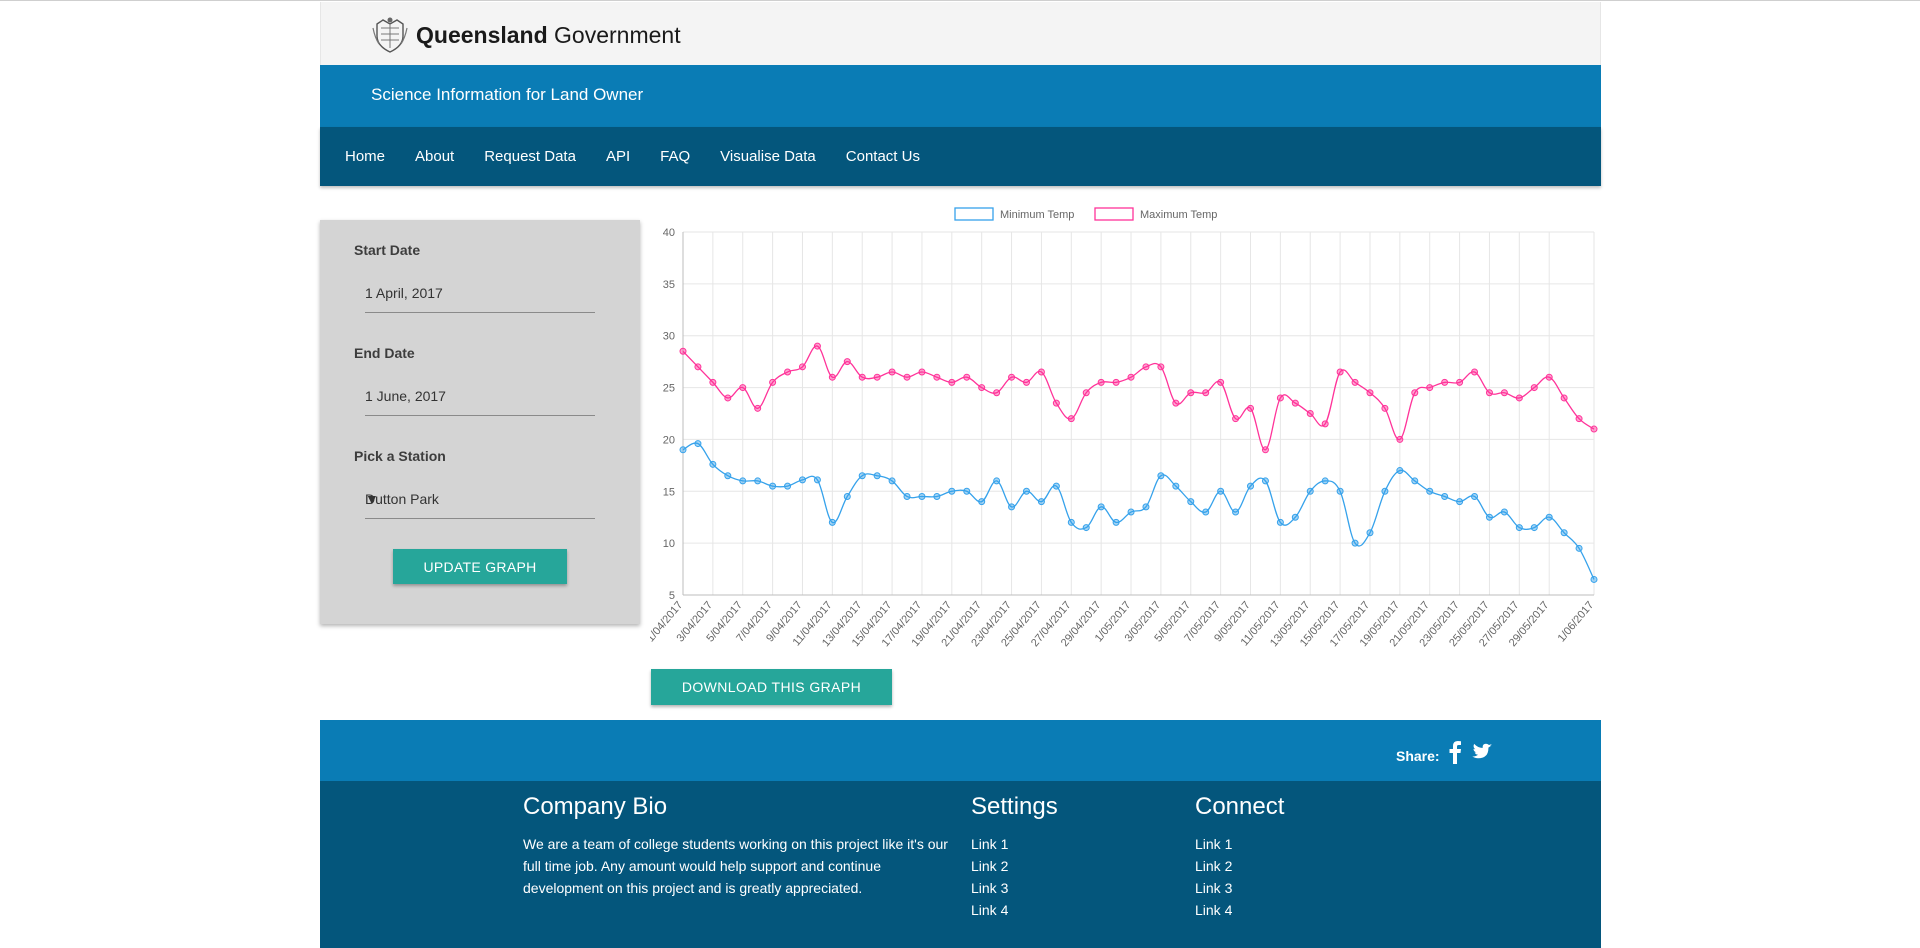 Image resolution: width=1920 pixels, height=948 pixels. What do you see at coordinates (595, 806) in the screenshot?
I see `footer-bio-title: Company Bio` at bounding box center [595, 806].